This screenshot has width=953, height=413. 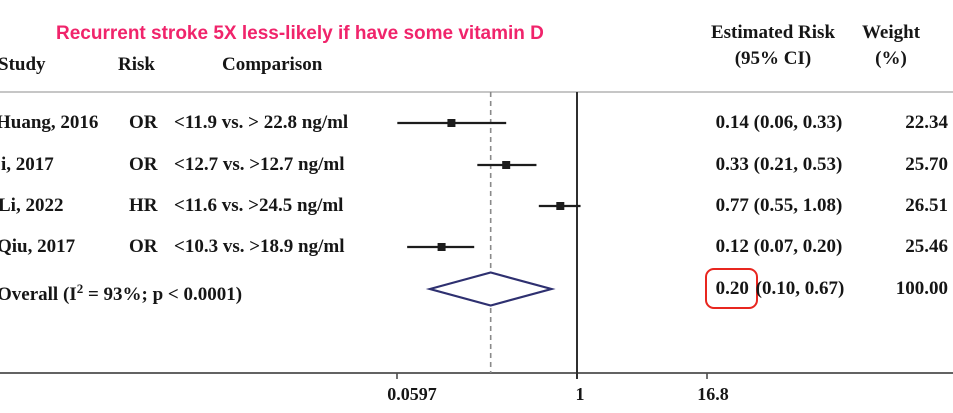 What do you see at coordinates (926, 246) in the screenshot?
I see `weight-value: 25.46` at bounding box center [926, 246].